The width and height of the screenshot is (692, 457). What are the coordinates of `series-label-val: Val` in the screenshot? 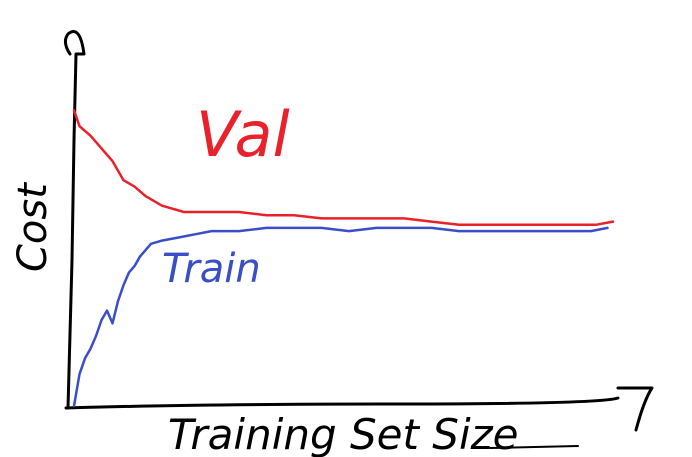 It's located at (243, 134).